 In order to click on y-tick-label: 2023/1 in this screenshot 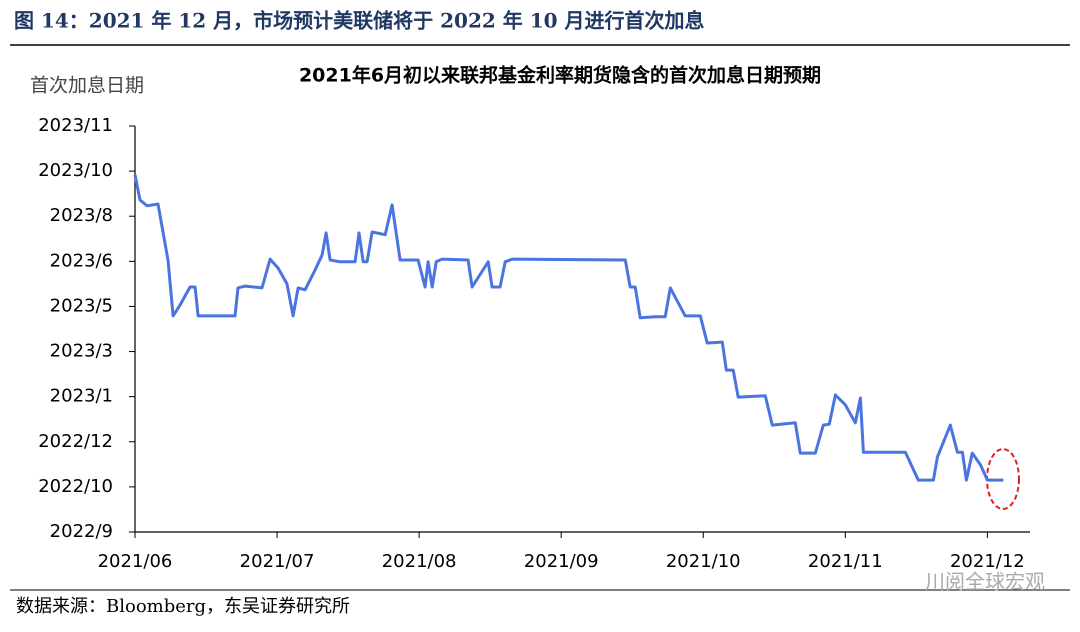, I will do `click(81, 396)`.